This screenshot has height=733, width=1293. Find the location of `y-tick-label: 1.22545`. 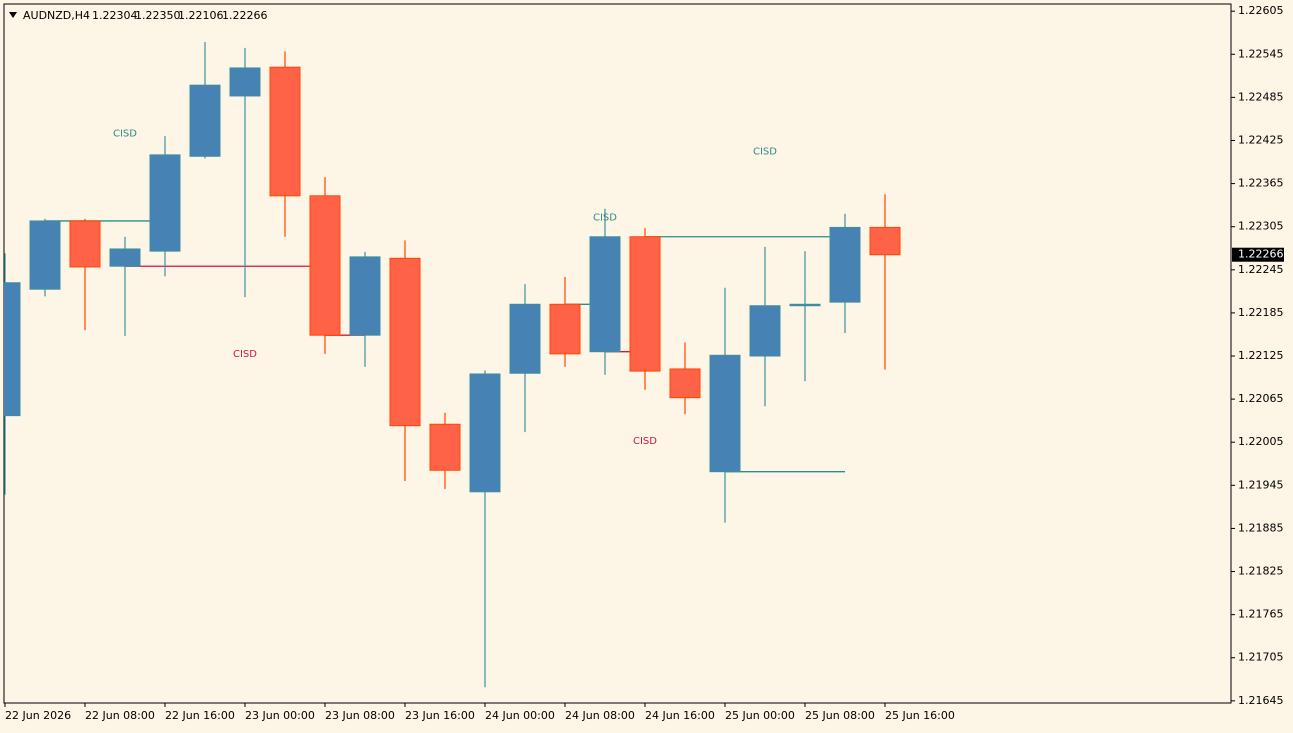

y-tick-label: 1.22545 is located at coordinates (1261, 53).